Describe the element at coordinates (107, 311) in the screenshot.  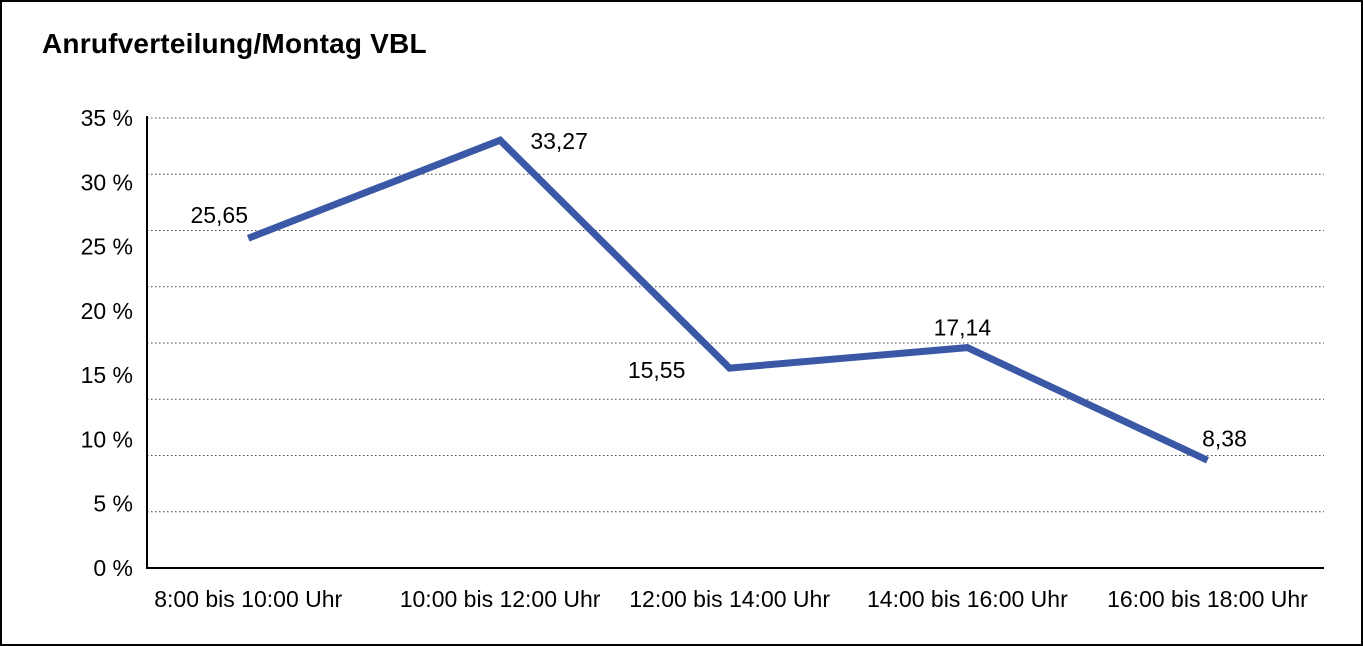
I see `y-tick-label: 20 %` at that location.